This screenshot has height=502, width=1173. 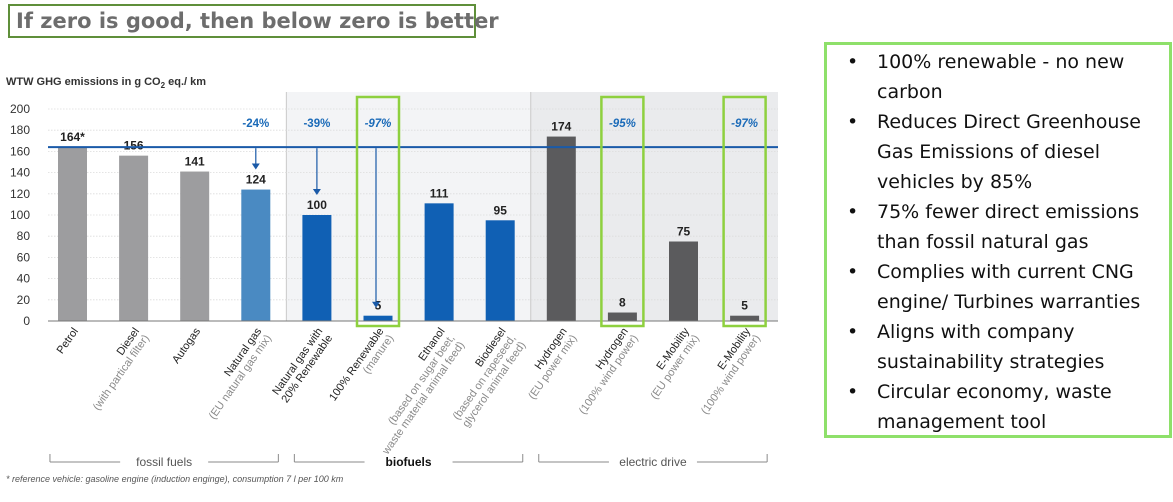 What do you see at coordinates (547, 364) in the screenshot?
I see `category-label: Hydrogen(EU power mix)` at bounding box center [547, 364].